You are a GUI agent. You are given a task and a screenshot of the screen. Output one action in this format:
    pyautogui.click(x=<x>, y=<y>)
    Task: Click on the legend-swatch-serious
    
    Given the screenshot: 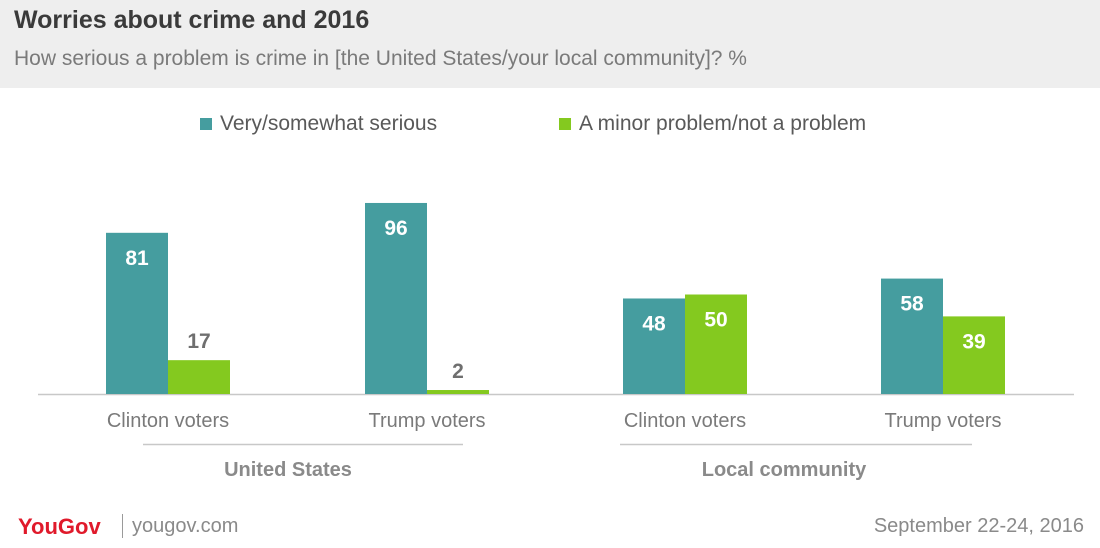 What is the action you would take?
    pyautogui.click(x=206, y=124)
    